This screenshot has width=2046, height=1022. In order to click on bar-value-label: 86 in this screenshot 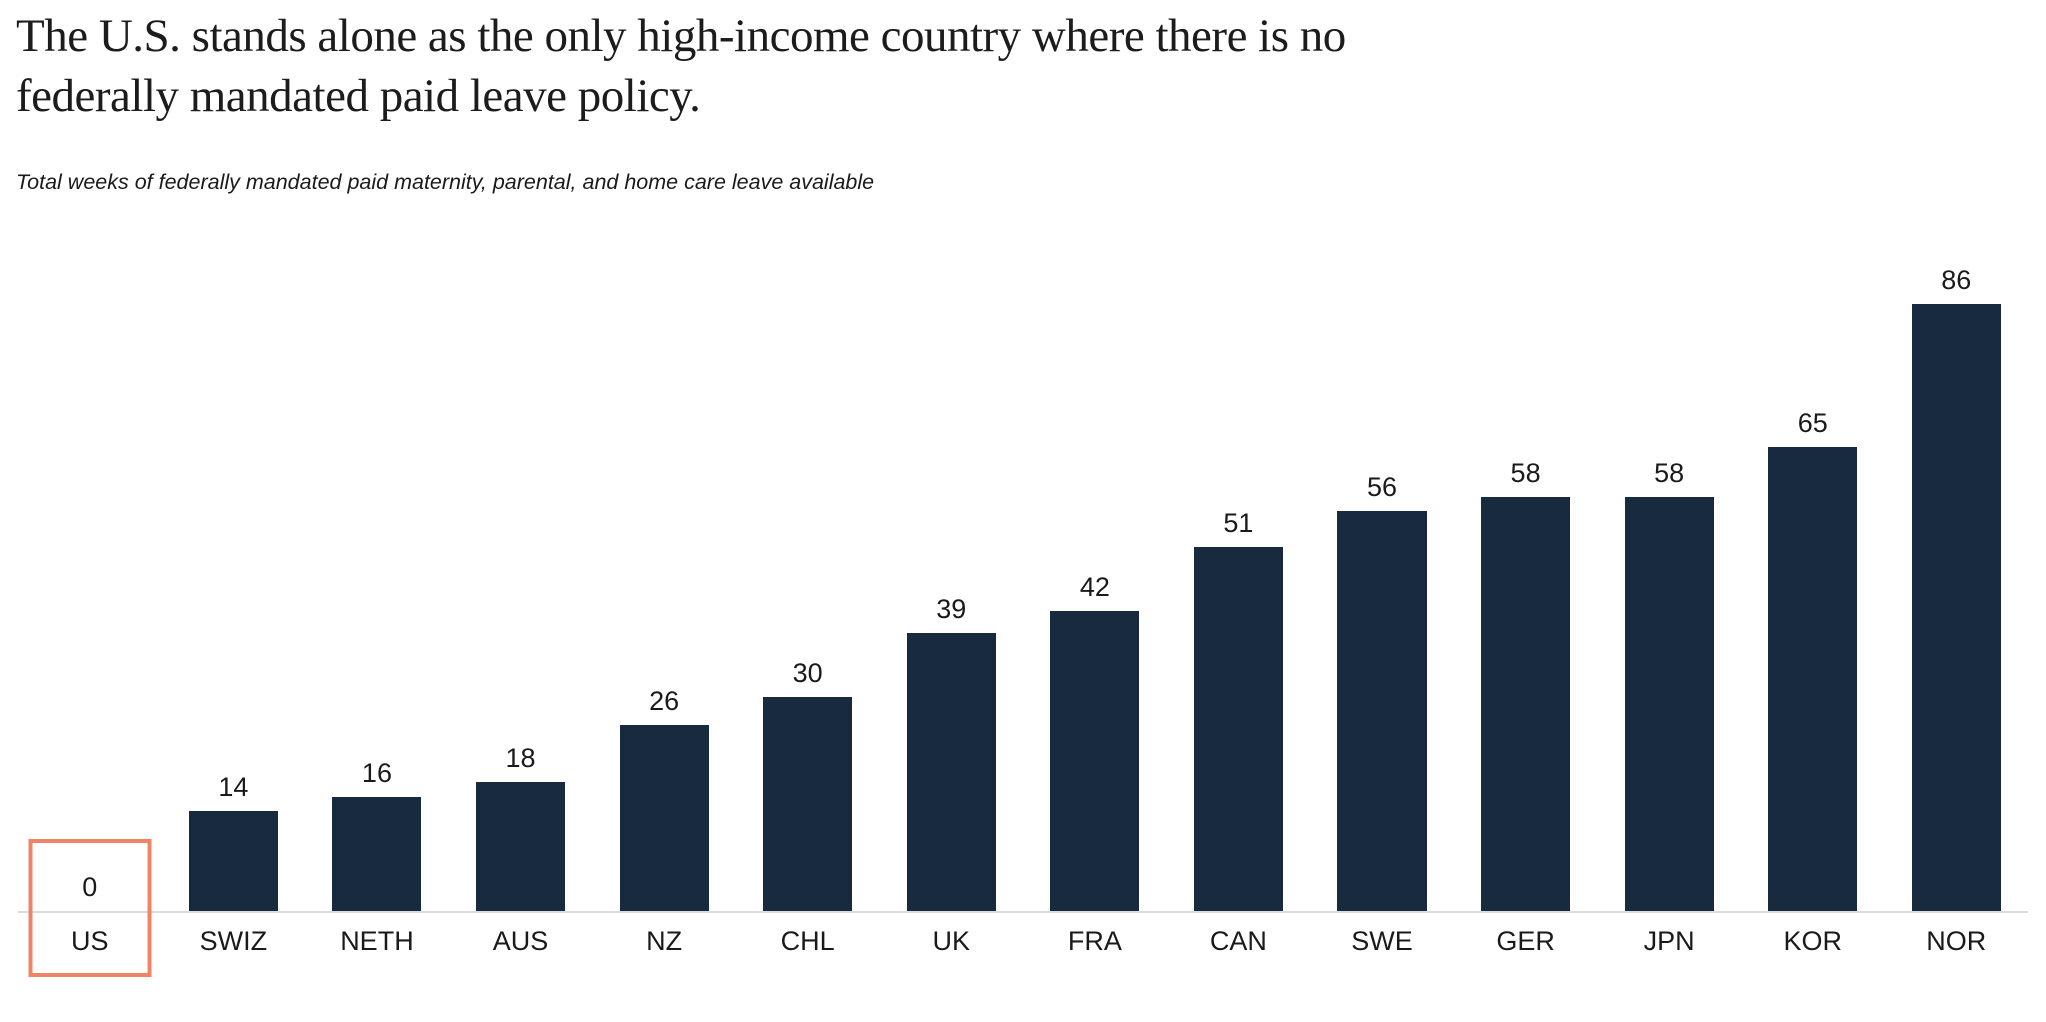, I will do `click(1956, 280)`.